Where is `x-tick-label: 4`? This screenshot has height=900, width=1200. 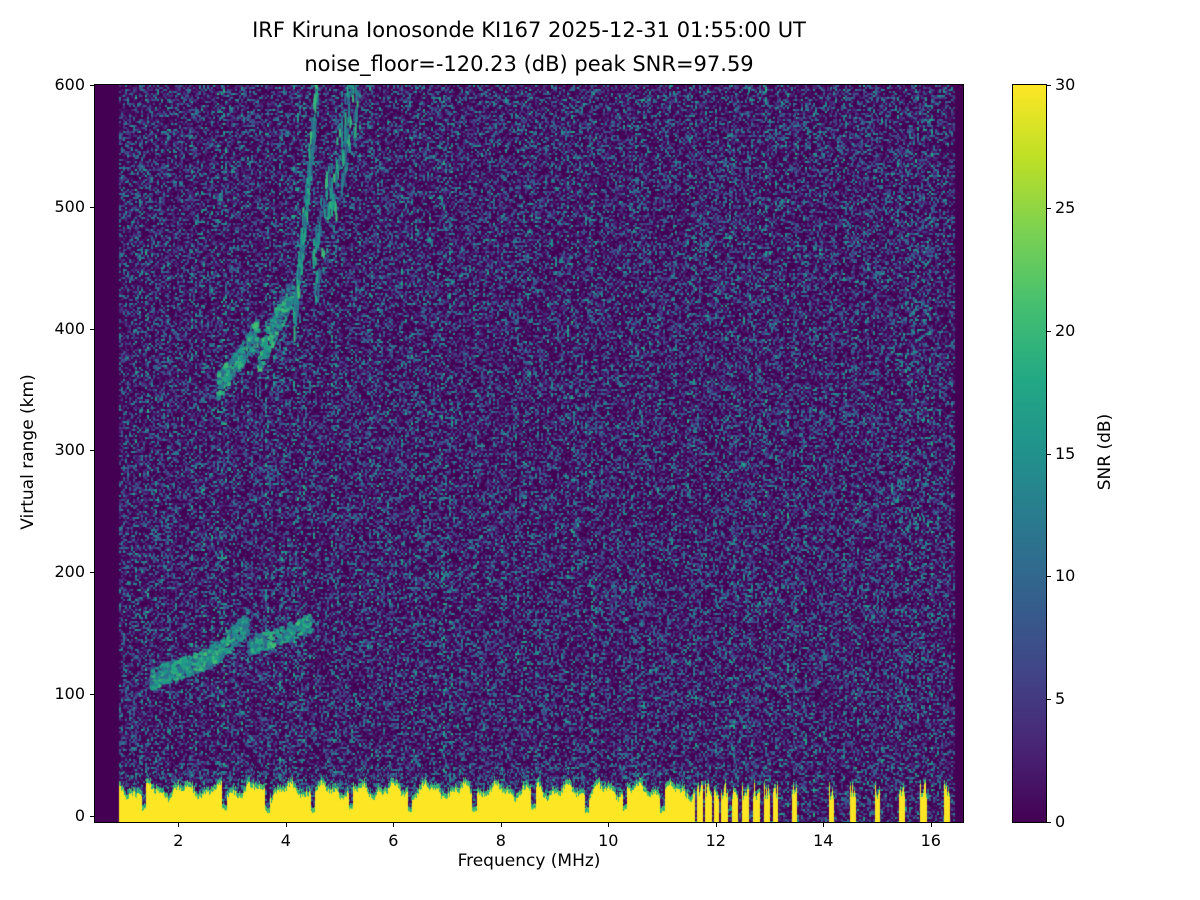
x-tick-label: 4 is located at coordinates (285, 840).